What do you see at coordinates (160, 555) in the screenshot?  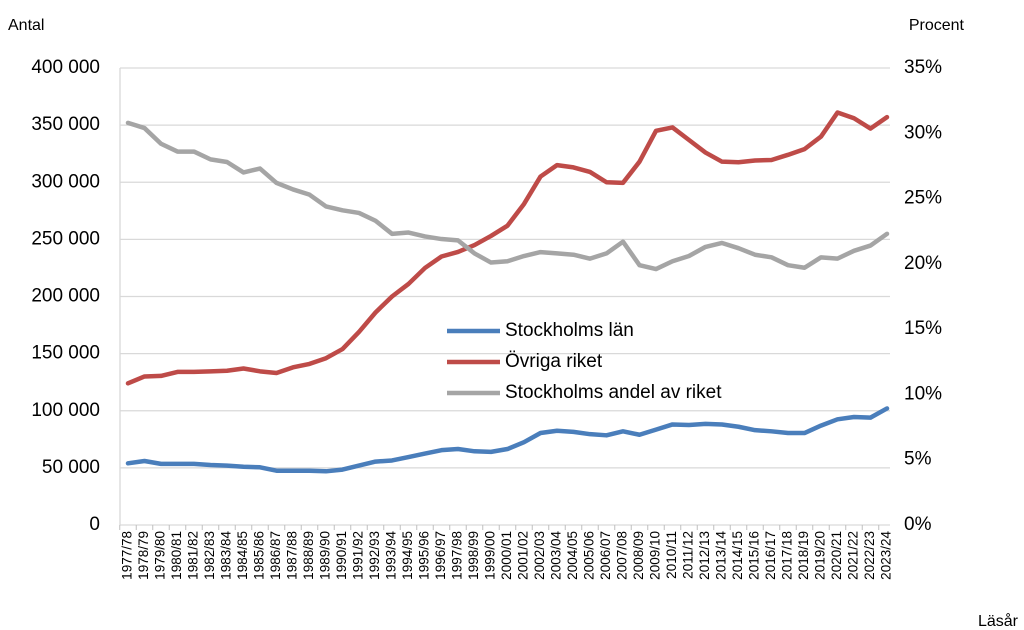 I see `x-tick-label: 1979/80` at bounding box center [160, 555].